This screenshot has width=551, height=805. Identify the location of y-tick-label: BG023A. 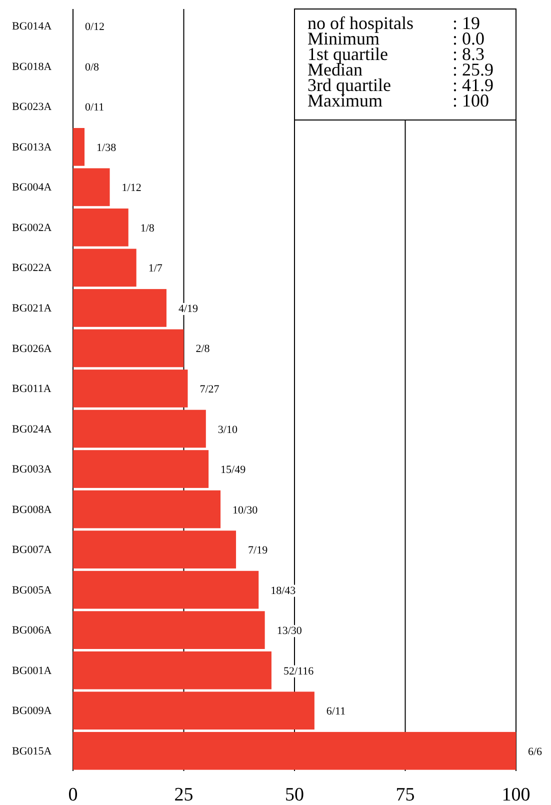
(32, 107).